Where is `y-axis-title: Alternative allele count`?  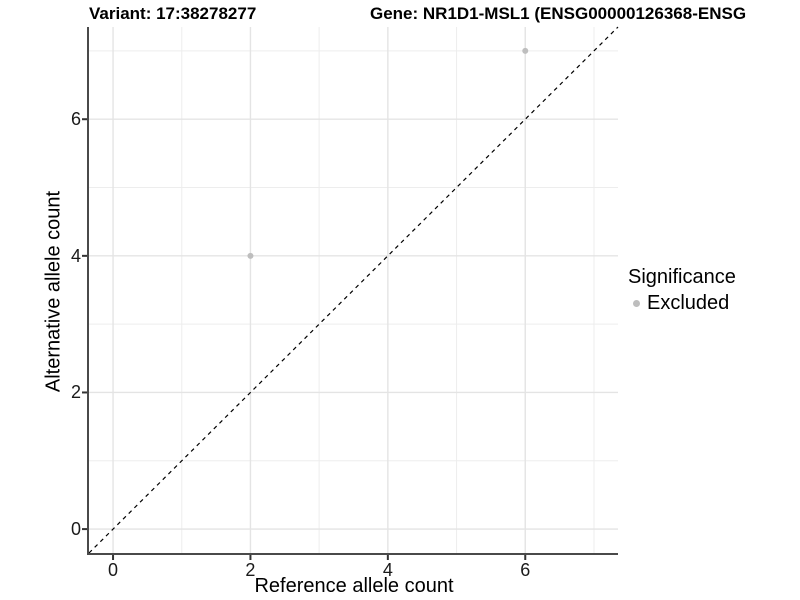 y-axis-title: Alternative allele count is located at coordinates (53, 291).